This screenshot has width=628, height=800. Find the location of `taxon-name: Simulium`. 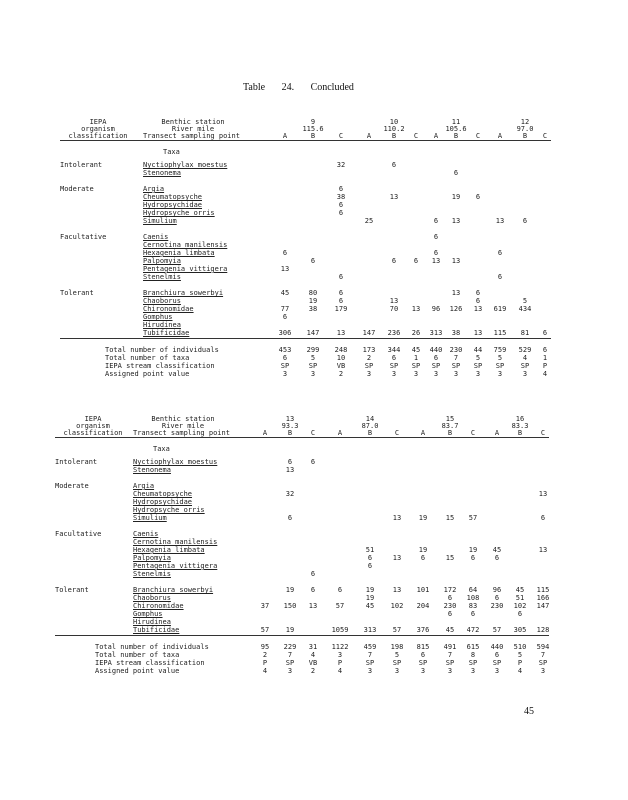

taxon-name: Simulium is located at coordinates (160, 221).